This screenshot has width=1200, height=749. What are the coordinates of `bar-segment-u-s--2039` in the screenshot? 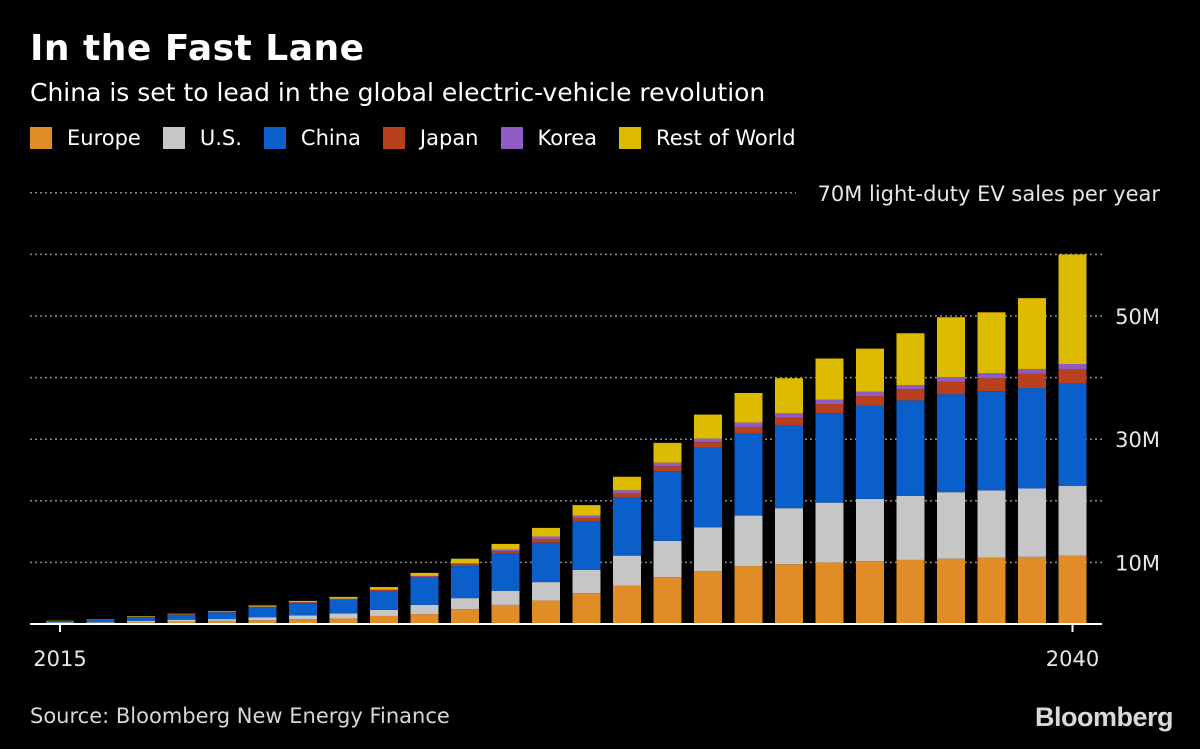 It's located at (1032, 522).